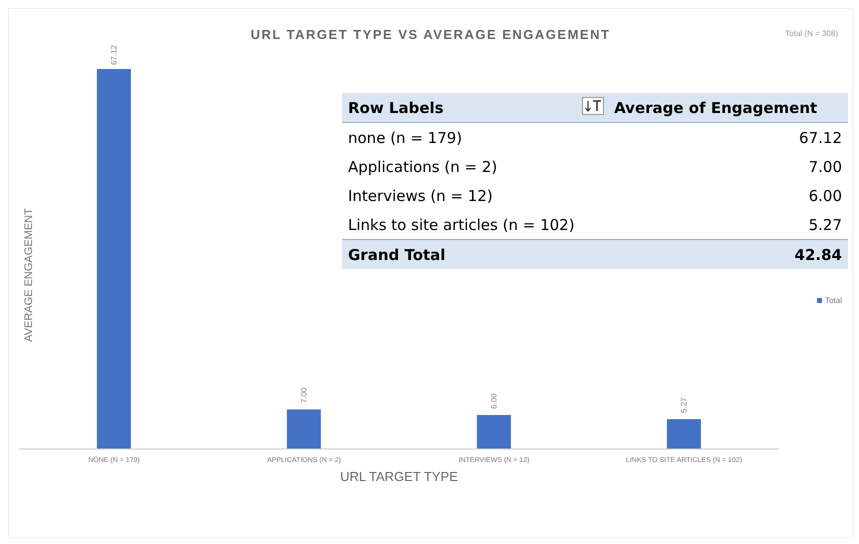 Image resolution: width=859 pixels, height=544 pixels. What do you see at coordinates (430, 34) in the screenshot?
I see `chart-title: URL TARGET TYPE VS AVERAGE ENGAGEMENT` at bounding box center [430, 34].